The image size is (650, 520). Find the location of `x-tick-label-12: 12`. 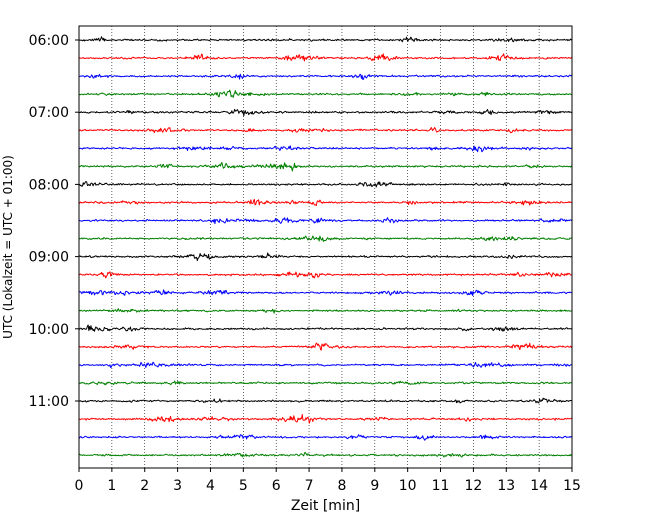

x-tick-label-12: 12 is located at coordinates (473, 486).